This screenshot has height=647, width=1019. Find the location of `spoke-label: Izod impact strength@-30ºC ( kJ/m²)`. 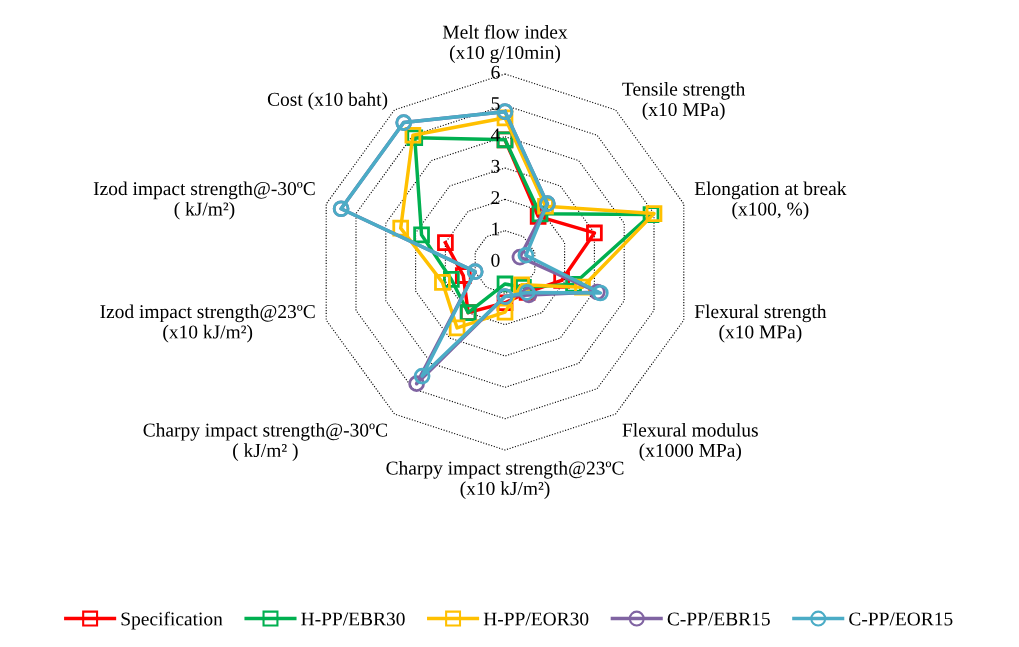

spoke-label: Izod impact strength@-30ºC ( kJ/m²) is located at coordinates (204, 200).